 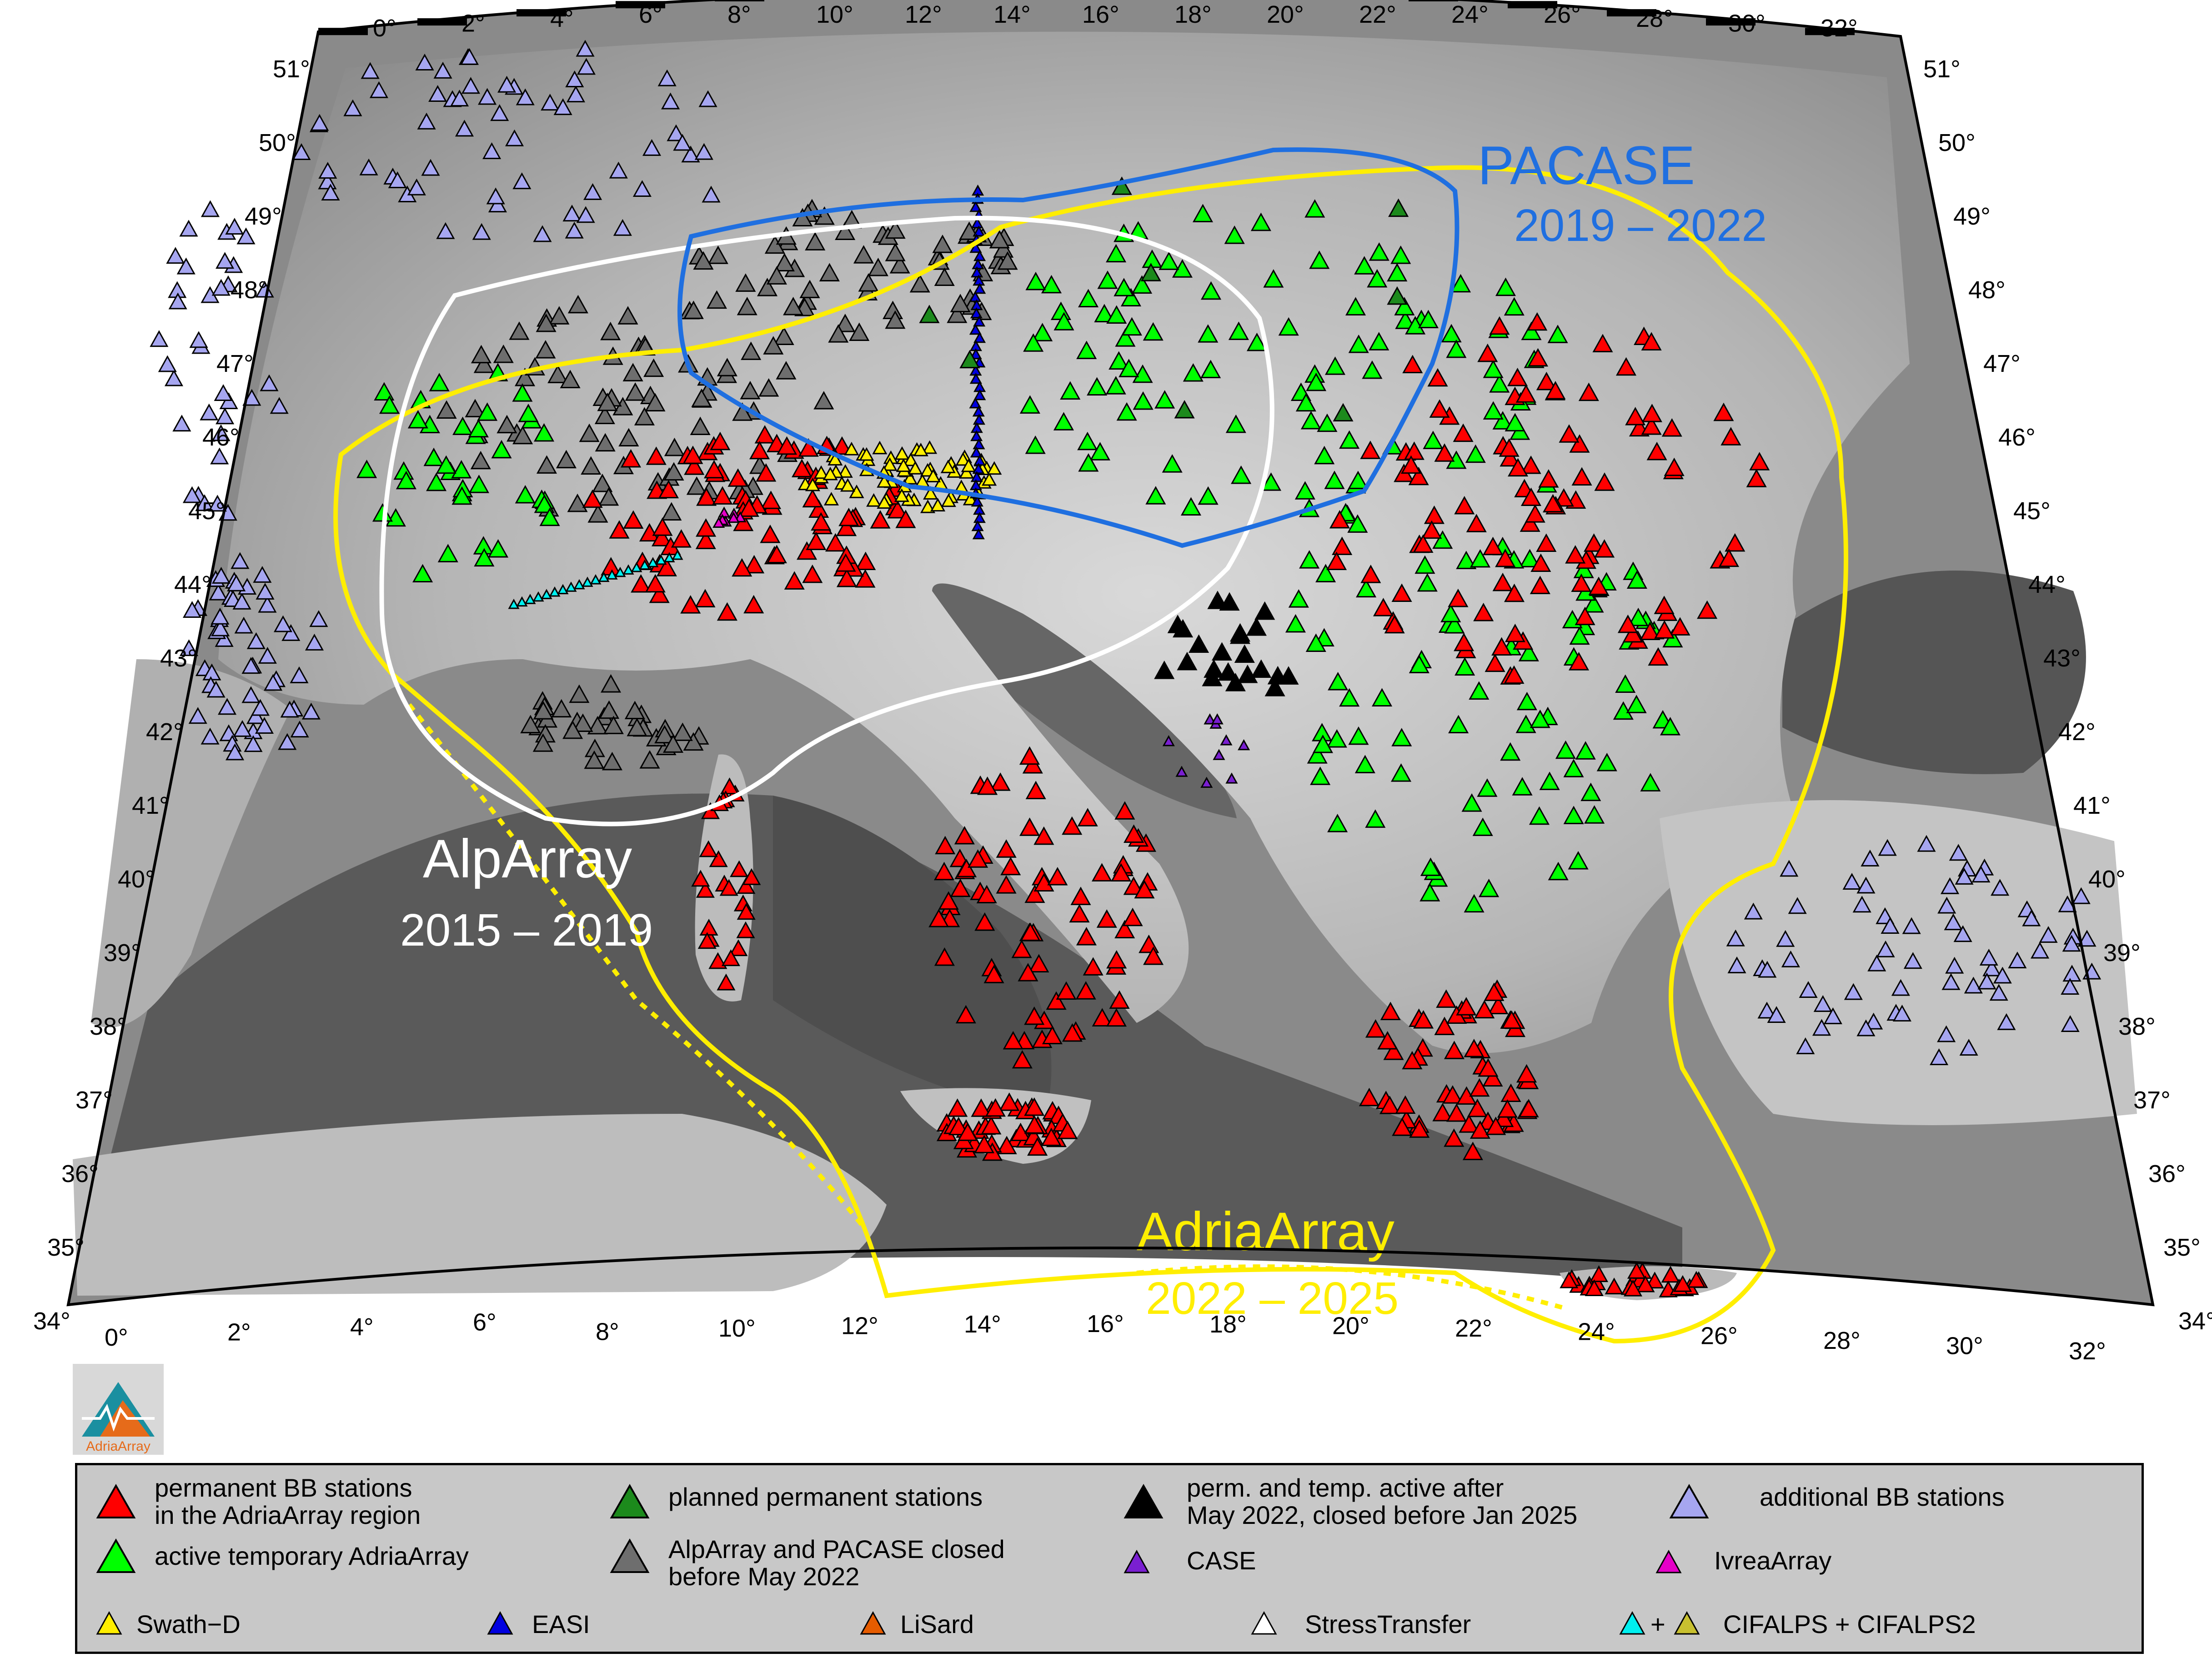 What do you see at coordinates (1964, 1345) in the screenshot?
I see `lon-tick-bottom: 30°` at bounding box center [1964, 1345].